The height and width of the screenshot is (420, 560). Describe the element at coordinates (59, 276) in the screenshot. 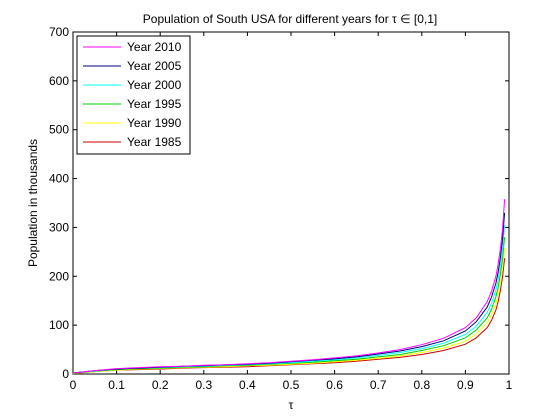

I see `y-tick-label: 200` at that location.